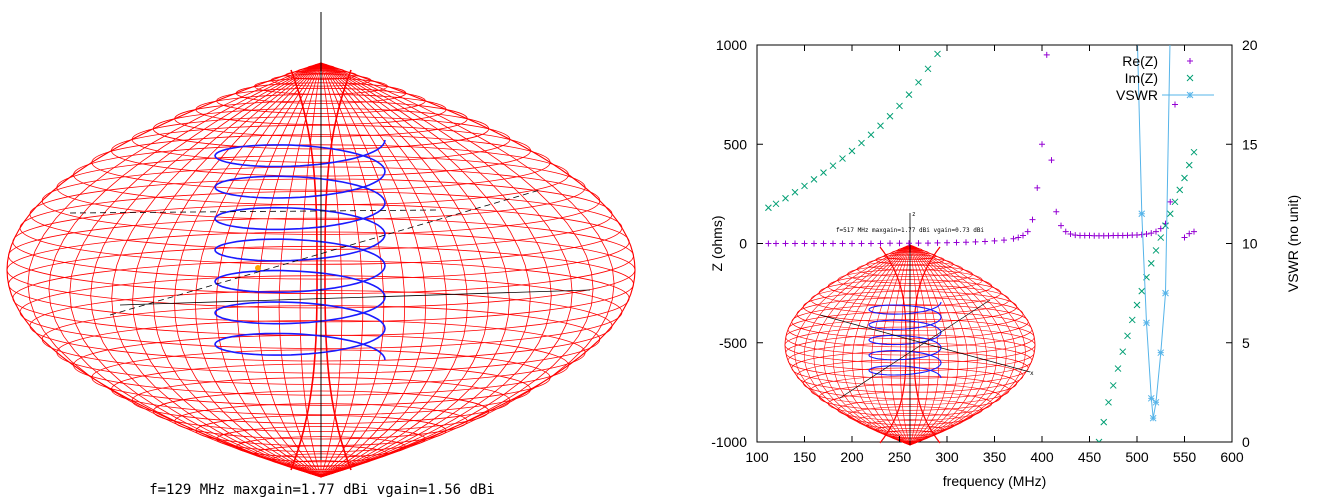  What do you see at coordinates (436, 270) in the screenshot?
I see `left-pattern-meridian` at bounding box center [436, 270].